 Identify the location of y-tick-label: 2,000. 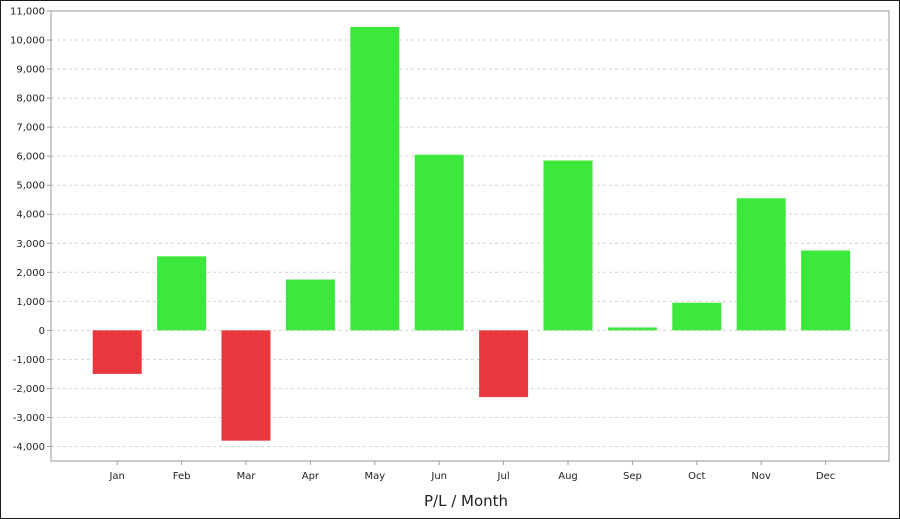
(30, 273).